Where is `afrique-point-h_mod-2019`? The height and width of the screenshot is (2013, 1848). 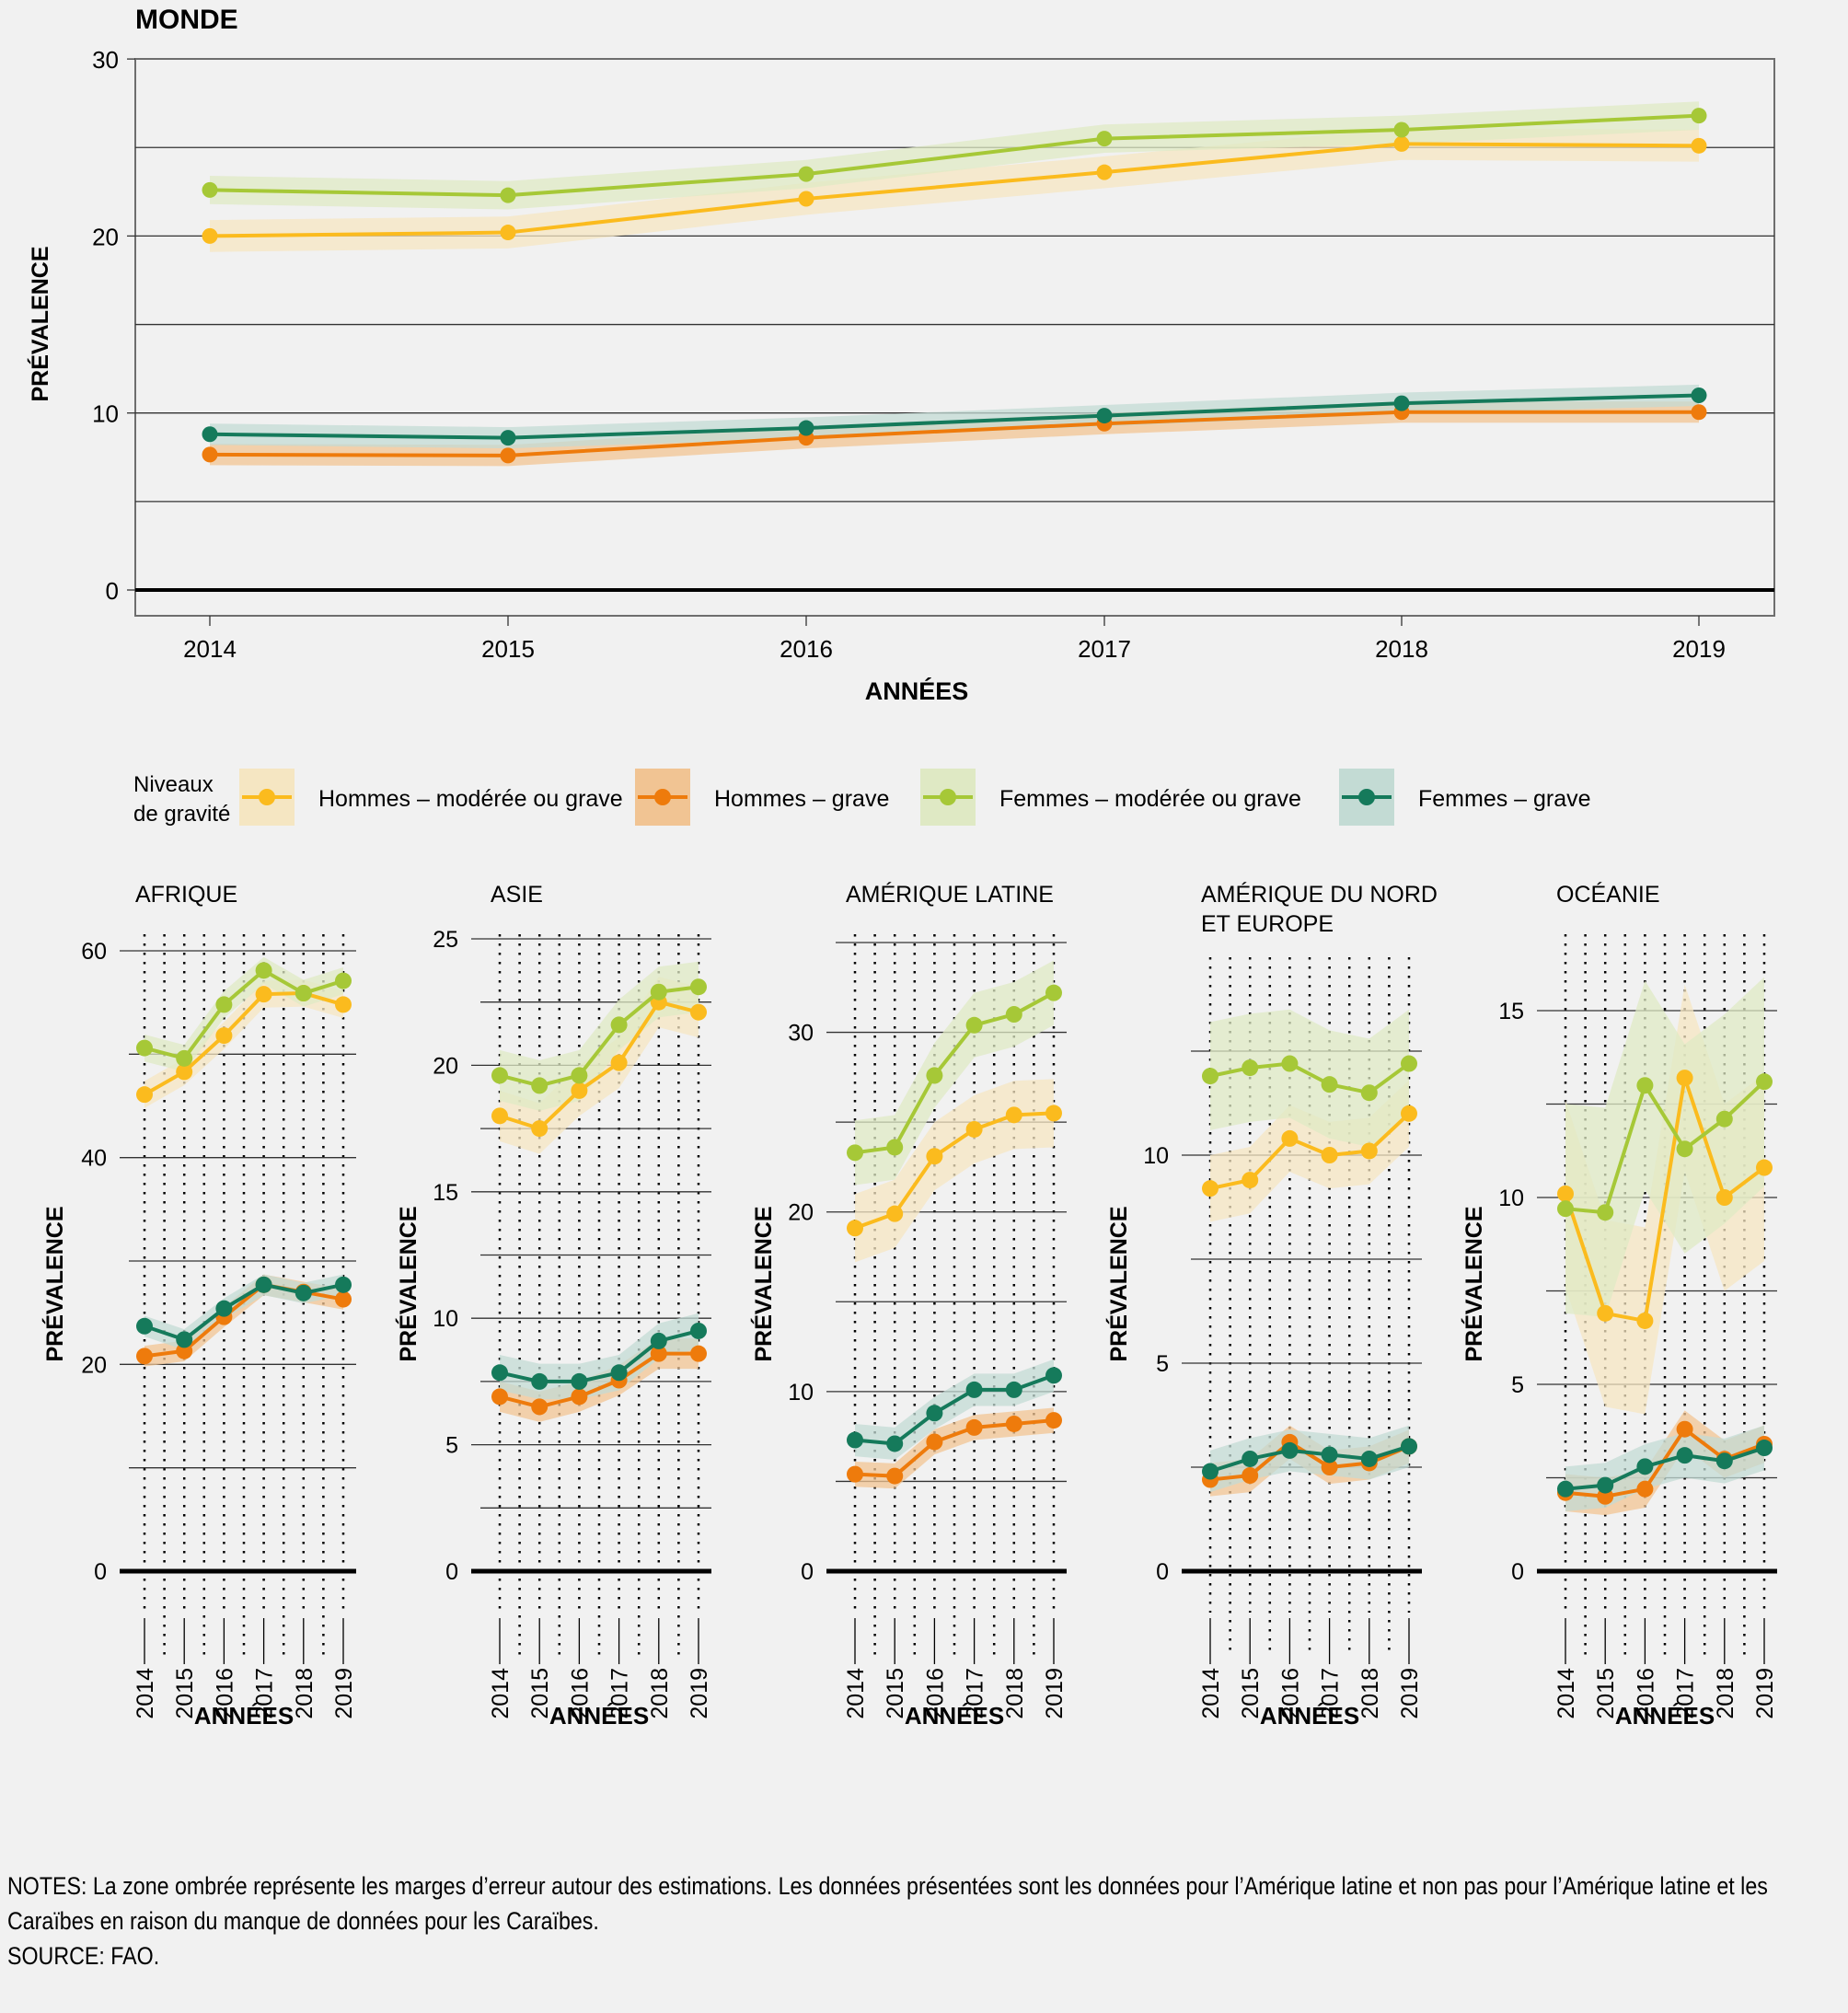 afrique-point-h_mod-2019 is located at coordinates (343, 1004).